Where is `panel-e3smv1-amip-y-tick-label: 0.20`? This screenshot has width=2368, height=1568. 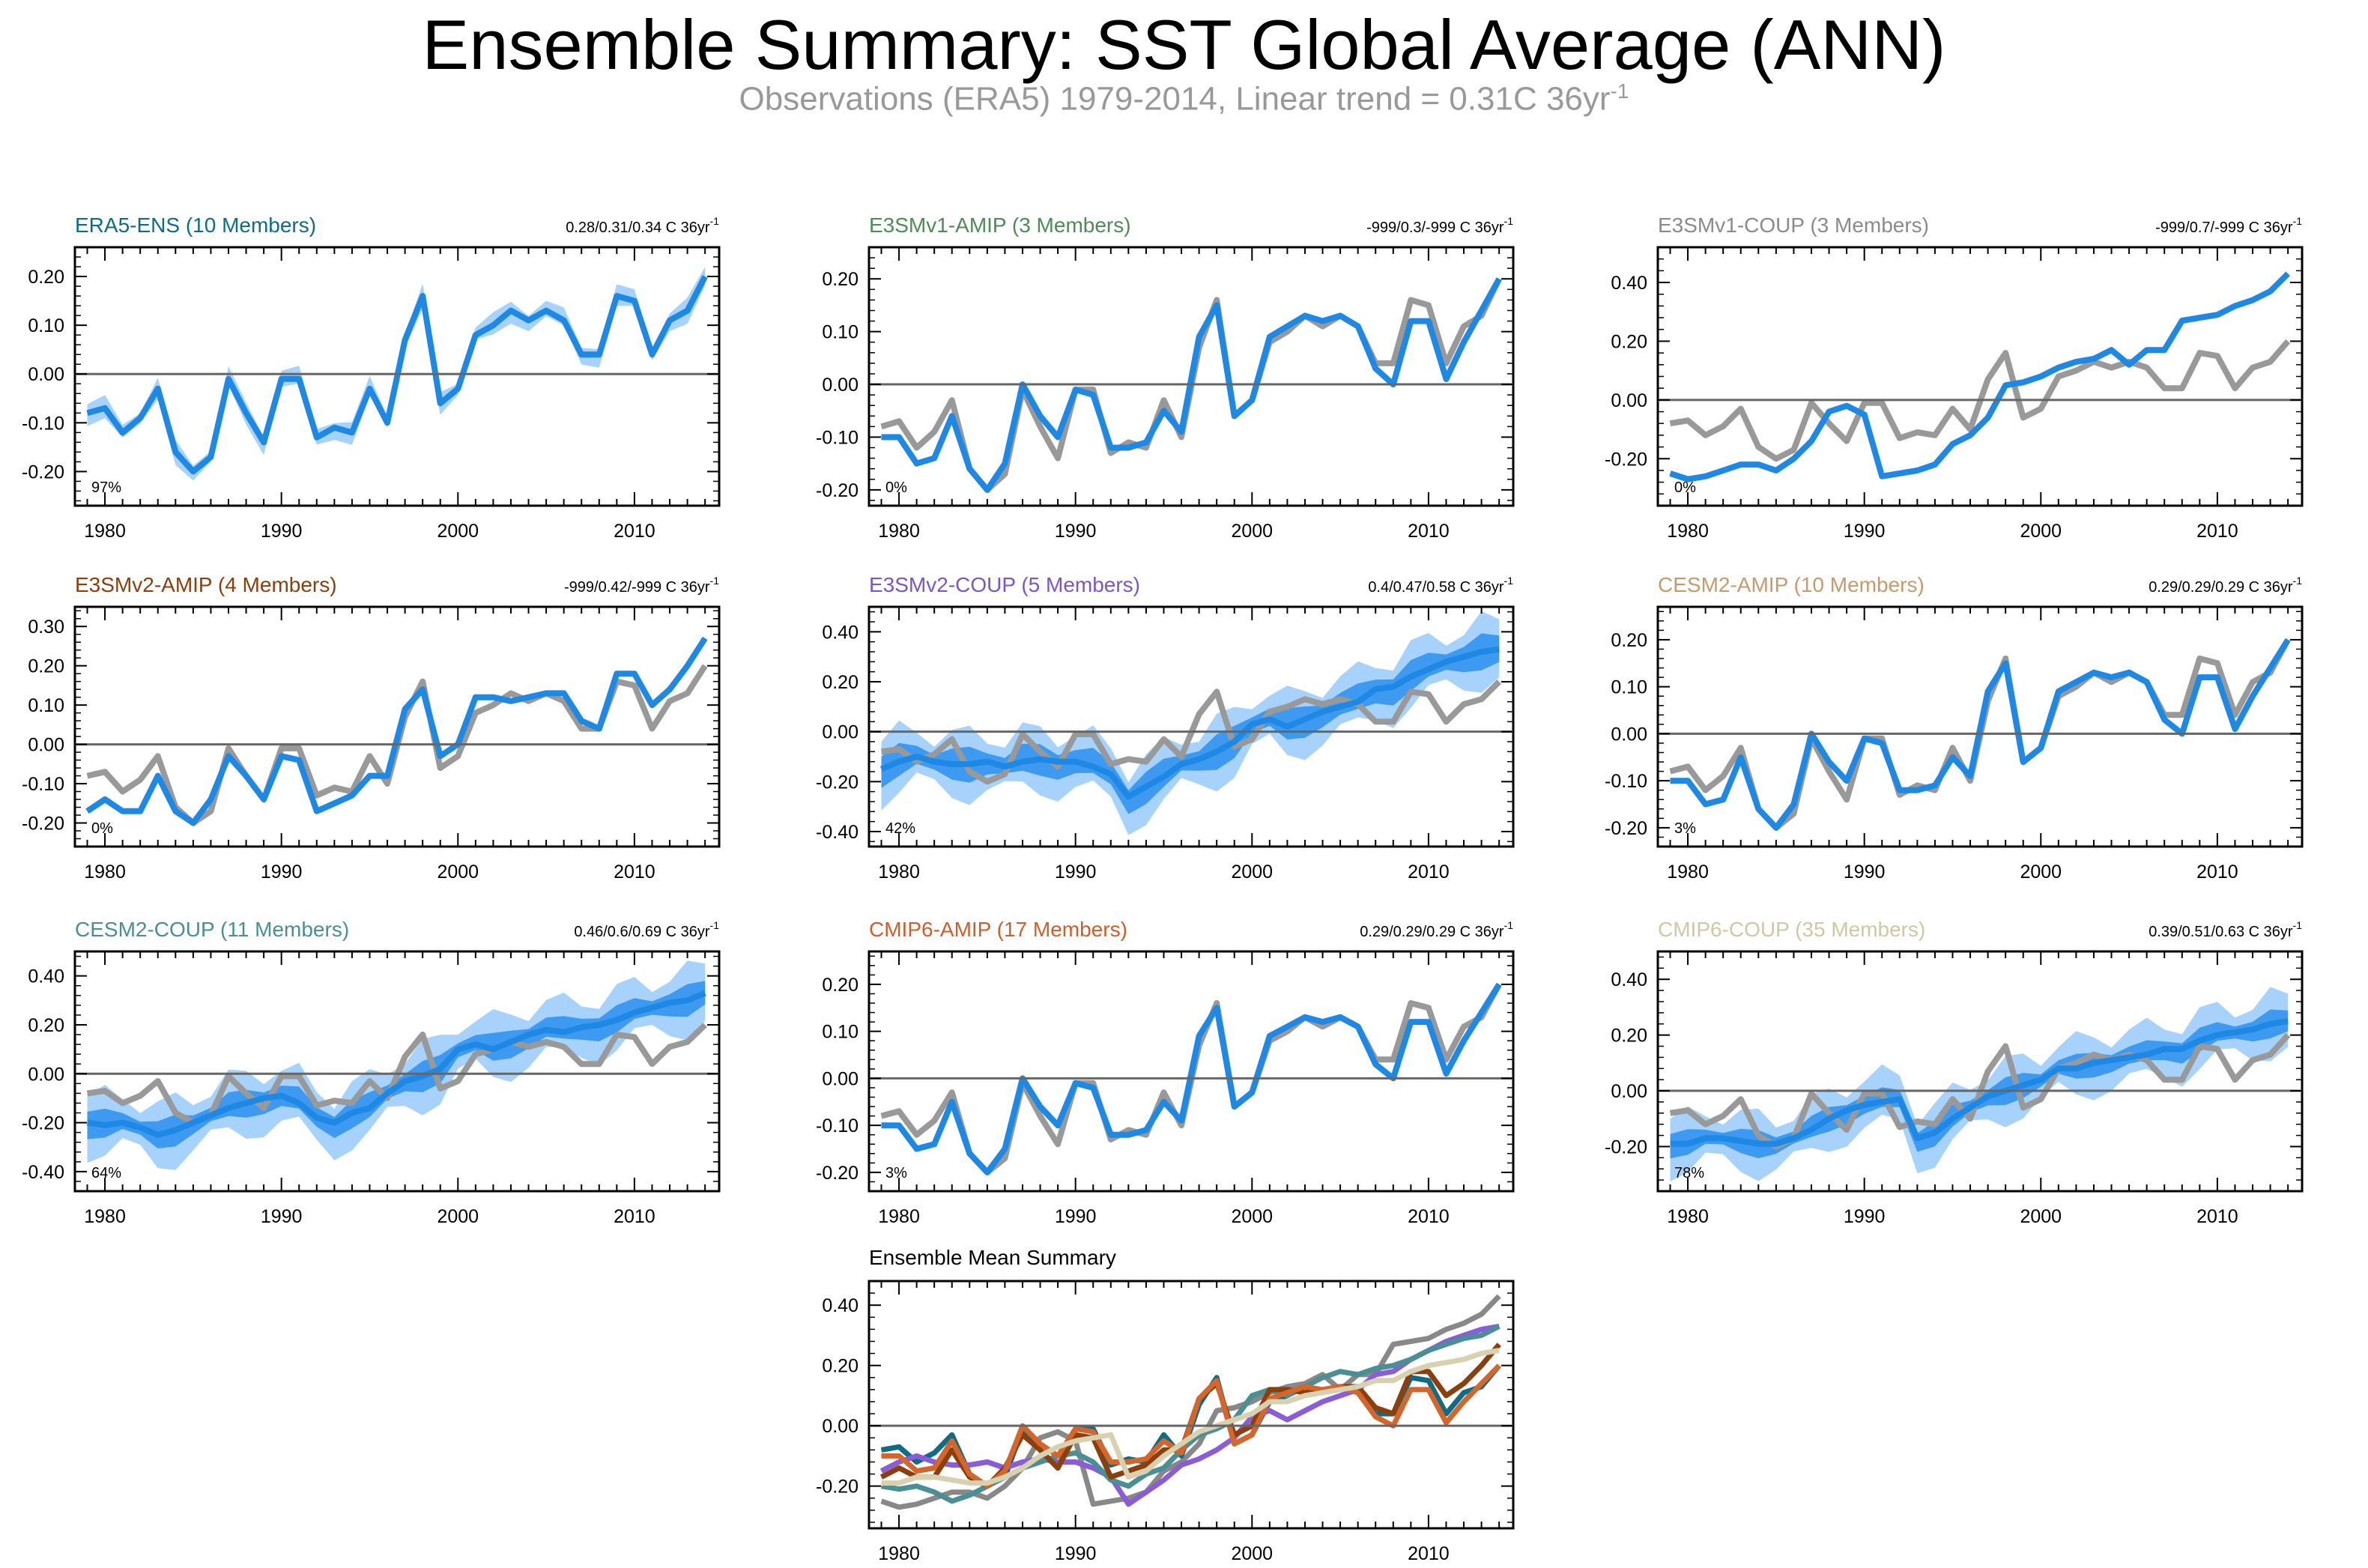
panel-e3smv1-amip-y-tick-label: 0.20 is located at coordinates (841, 279).